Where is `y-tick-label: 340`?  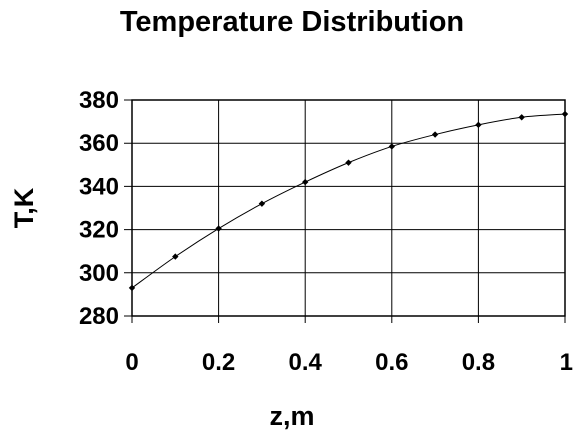
y-tick-label: 340 is located at coordinates (99, 186).